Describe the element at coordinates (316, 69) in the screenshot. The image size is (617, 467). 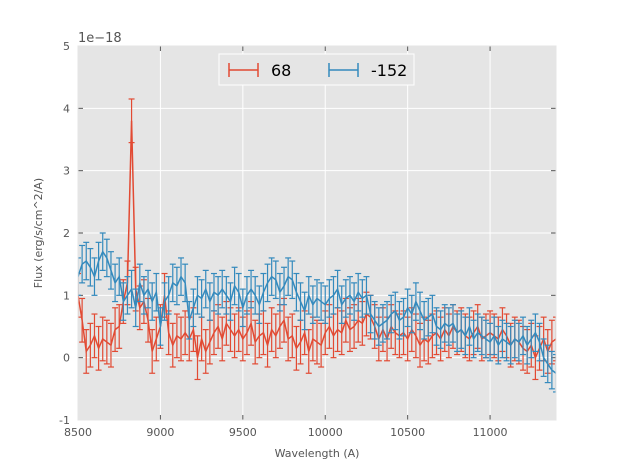
I see `legend: 68 -152` at that location.